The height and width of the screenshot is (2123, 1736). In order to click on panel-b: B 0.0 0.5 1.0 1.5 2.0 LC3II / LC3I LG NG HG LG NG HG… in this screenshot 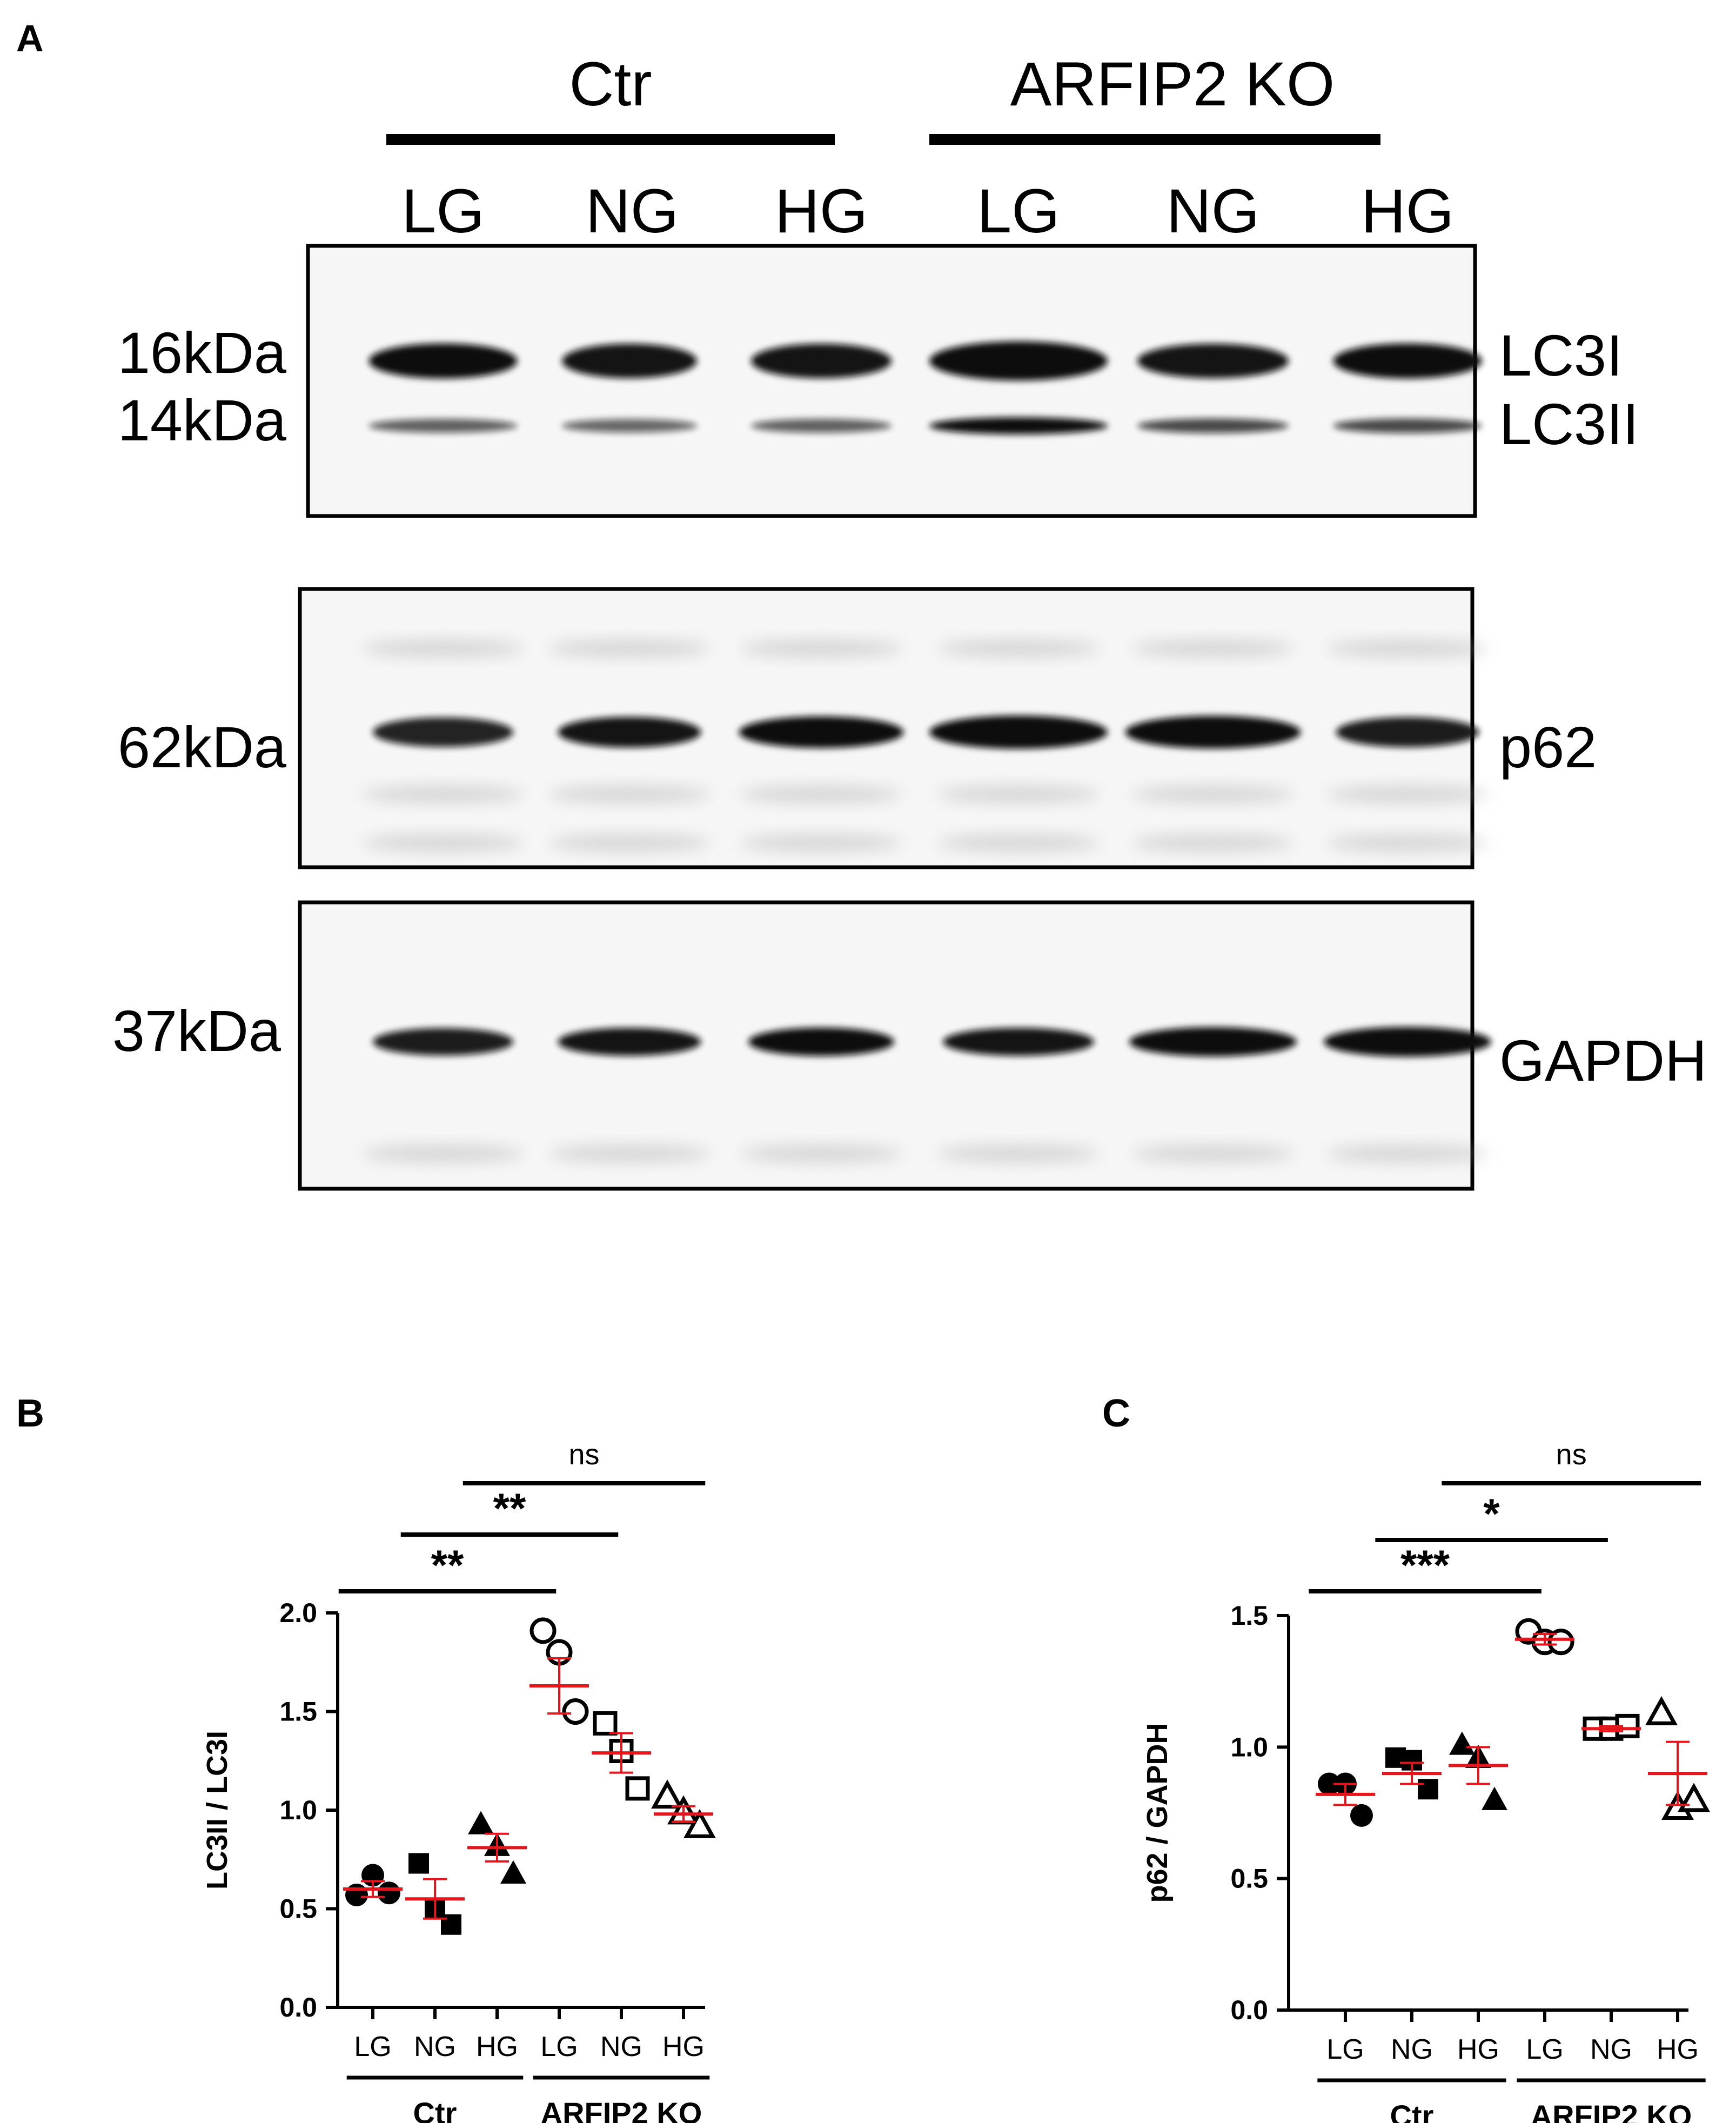, I will do `click(366, 1757)`.